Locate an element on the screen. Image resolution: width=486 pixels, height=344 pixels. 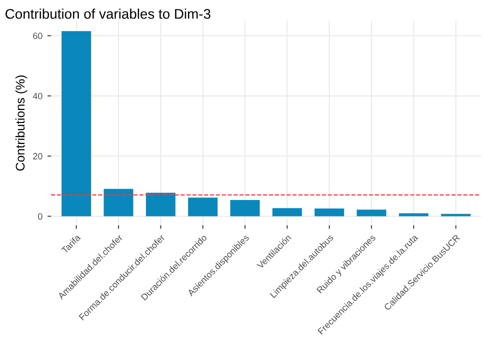
y-tick-label: 0 is located at coordinates (40, 216).